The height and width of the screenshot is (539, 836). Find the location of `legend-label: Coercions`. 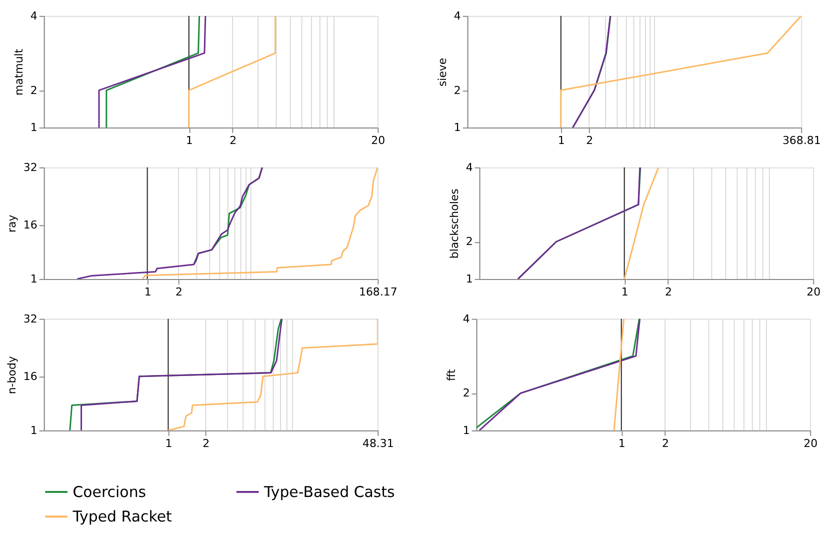

legend-label: Coercions is located at coordinates (109, 491).